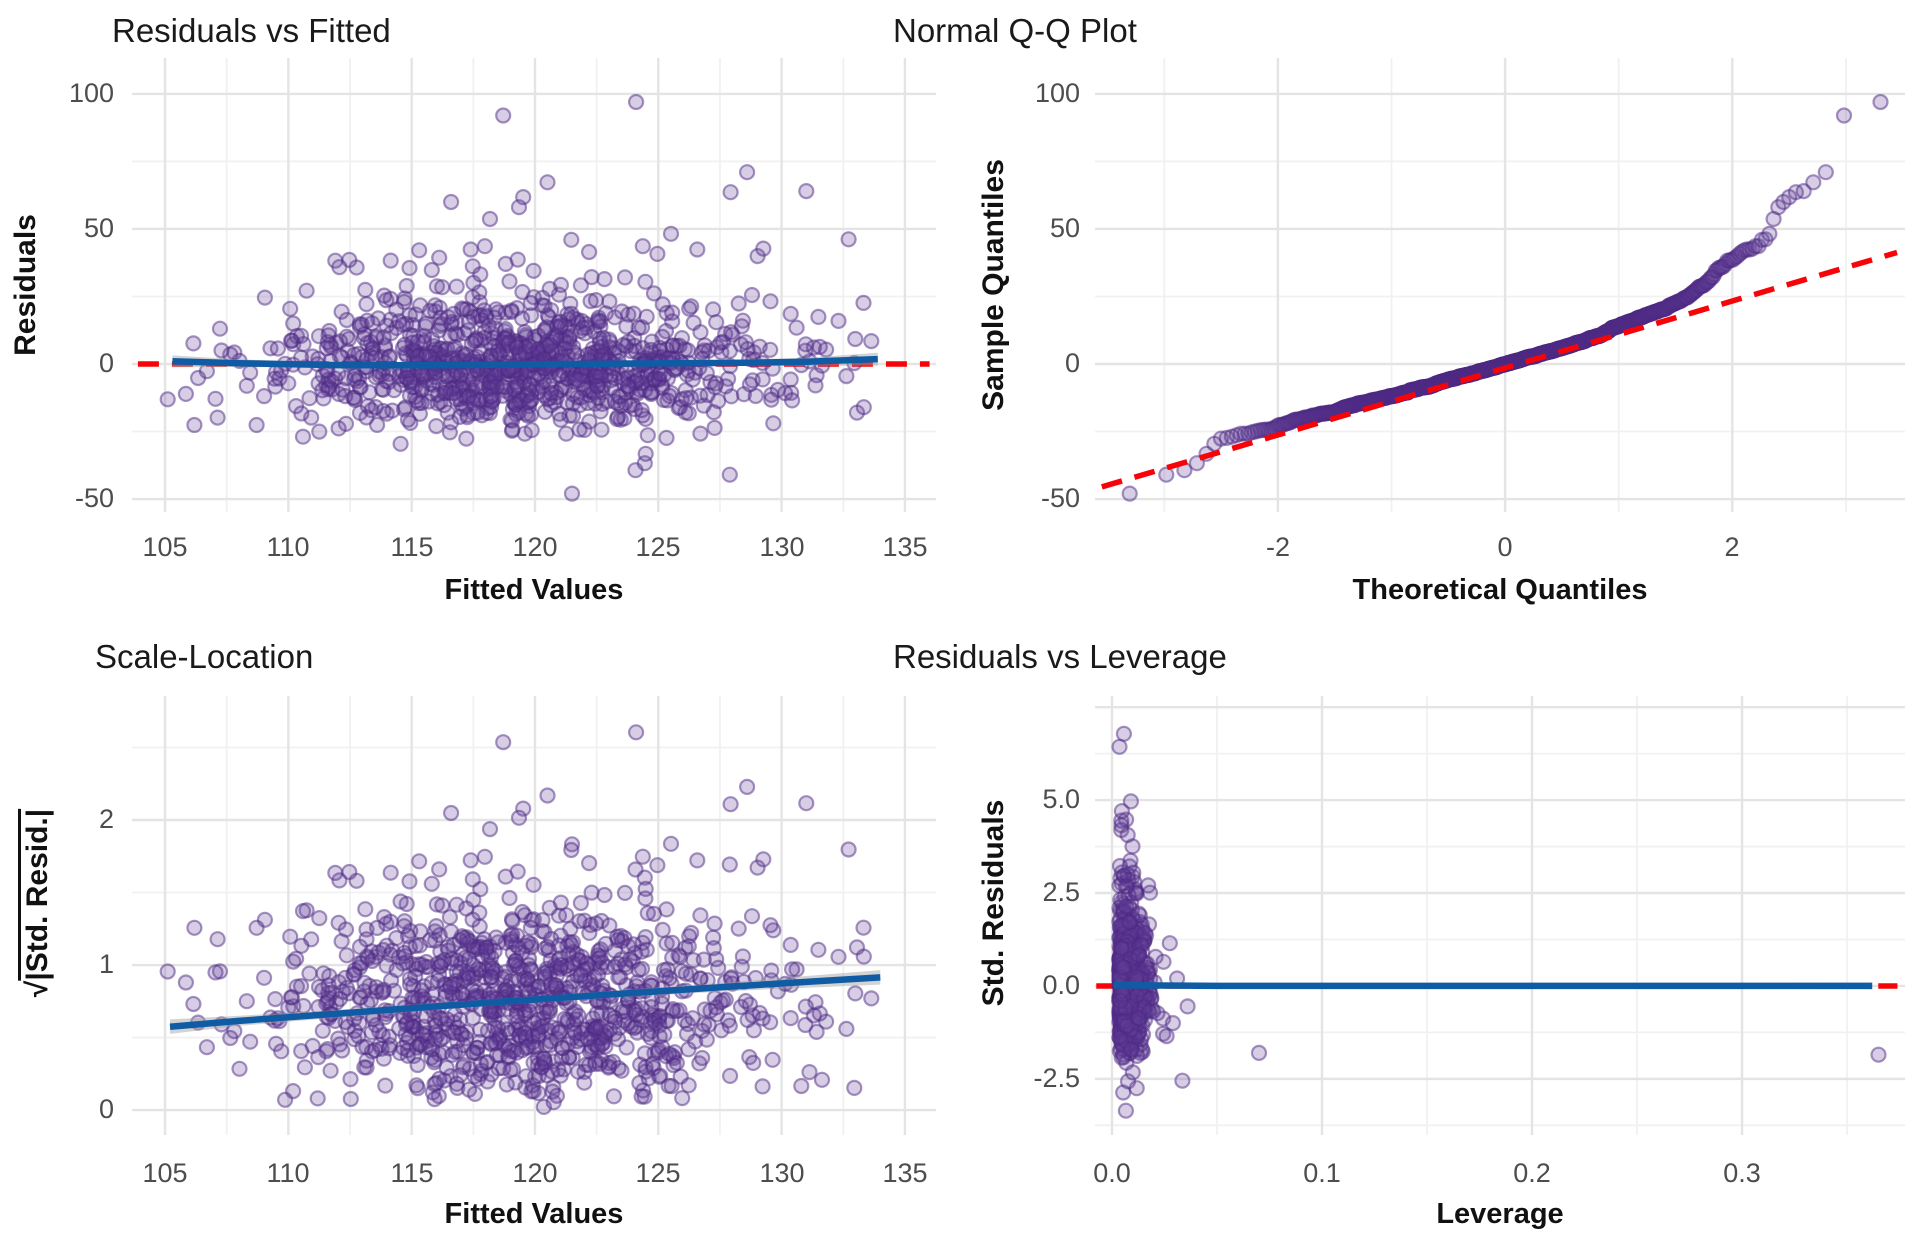 The image size is (1920, 1248). I want to click on x-axis-title-theoretical-quantiles: Theoretical Quantiles, so click(1500, 590).